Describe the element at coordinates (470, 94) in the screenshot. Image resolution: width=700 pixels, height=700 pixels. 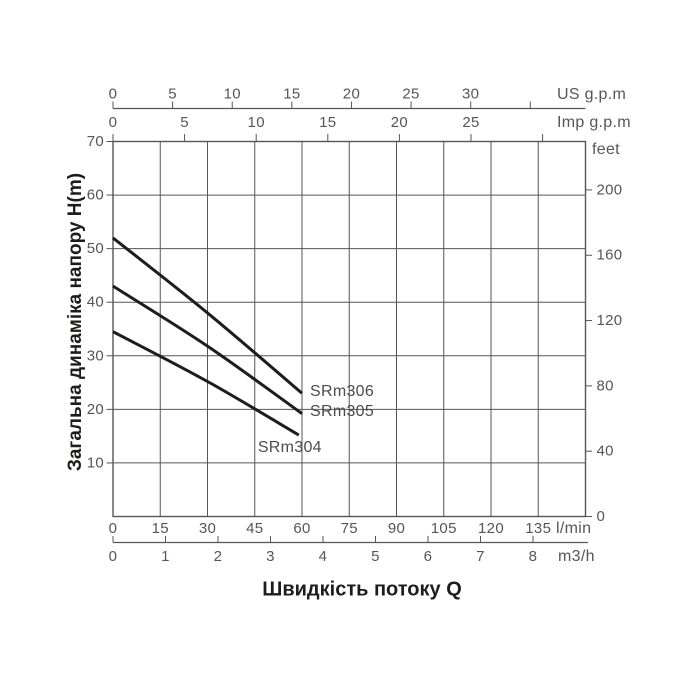
I see `us-gpm-tick-label: 30` at that location.